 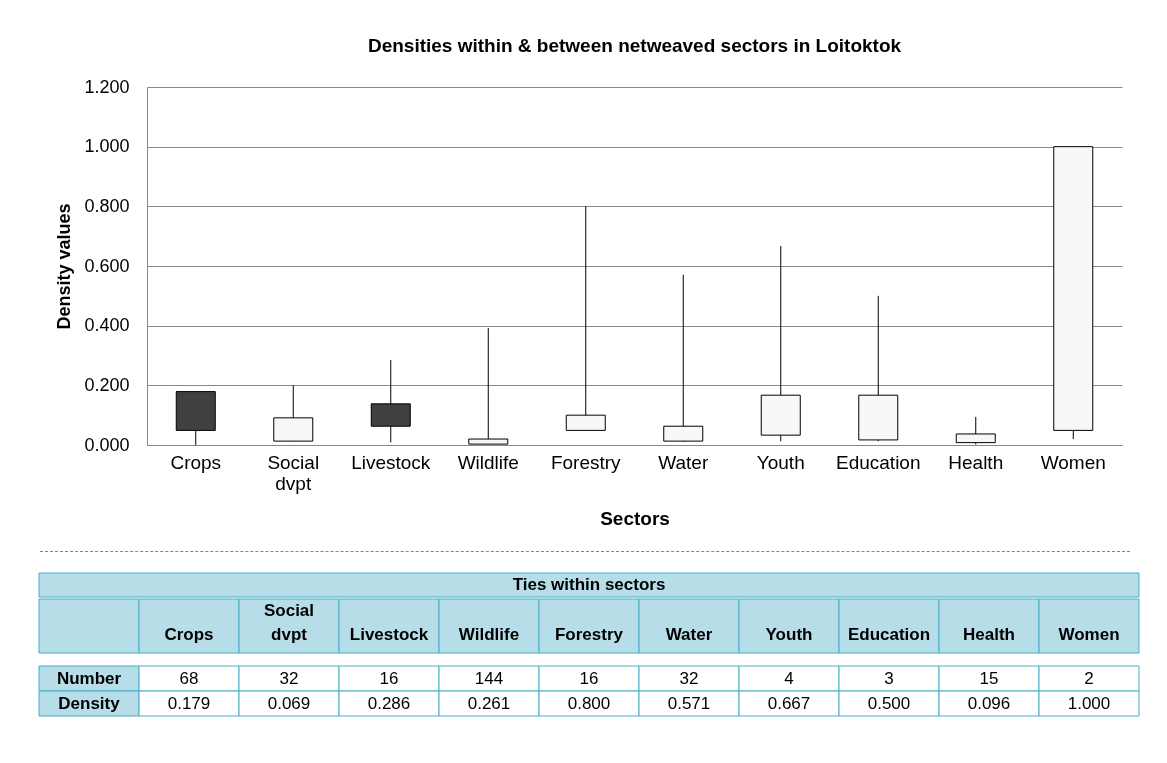 What do you see at coordinates (1073, 462) in the screenshot?
I see `x-tick-label: Women` at bounding box center [1073, 462].